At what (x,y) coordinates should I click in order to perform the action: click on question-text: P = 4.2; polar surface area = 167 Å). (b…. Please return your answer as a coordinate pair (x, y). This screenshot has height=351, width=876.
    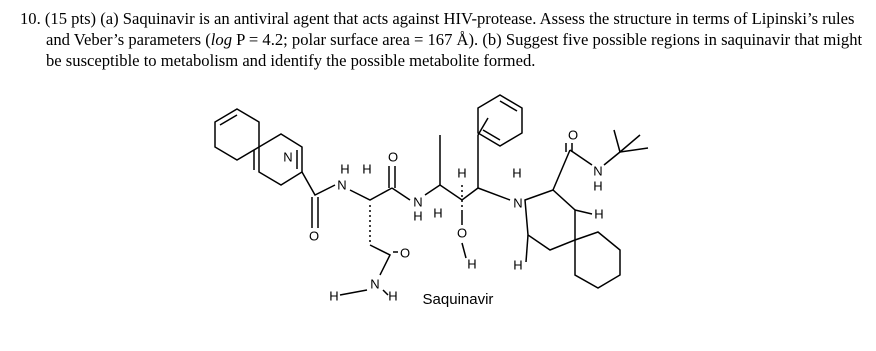
    Looking at the image, I should click on (454, 50).